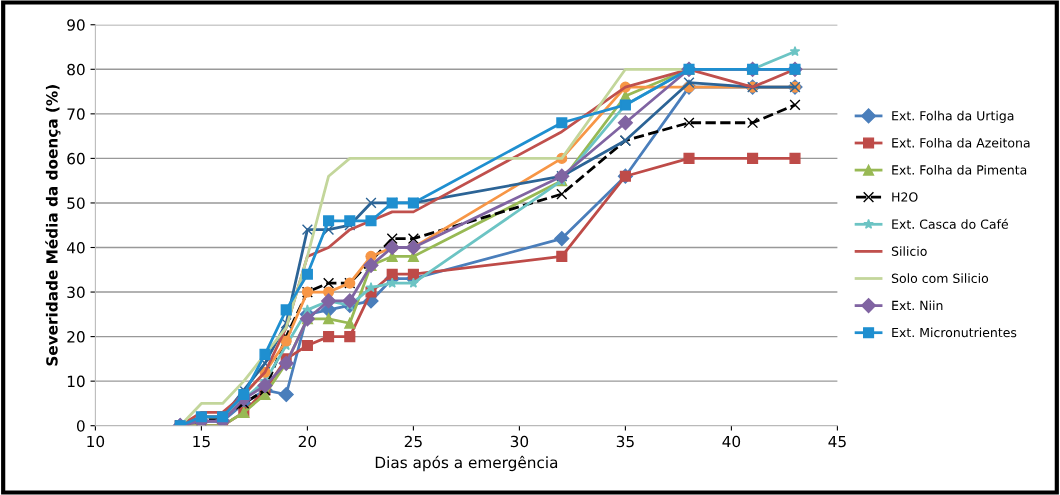  I want to click on legend-label: Ext. Folha da Pimenta, so click(959, 169).